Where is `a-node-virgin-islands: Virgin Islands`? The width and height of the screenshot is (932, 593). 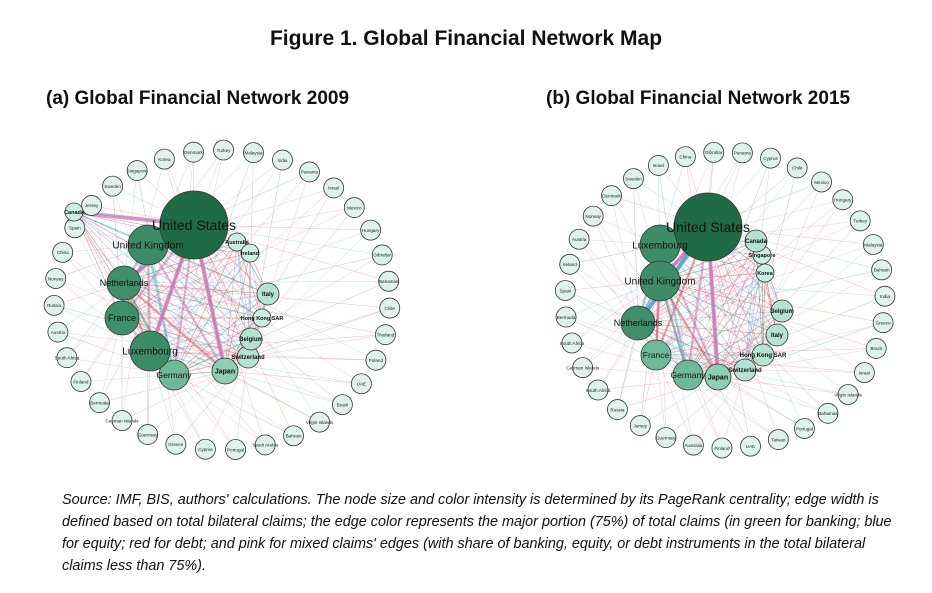
a-node-virgin-islands: Virgin Islands is located at coordinates (320, 422).